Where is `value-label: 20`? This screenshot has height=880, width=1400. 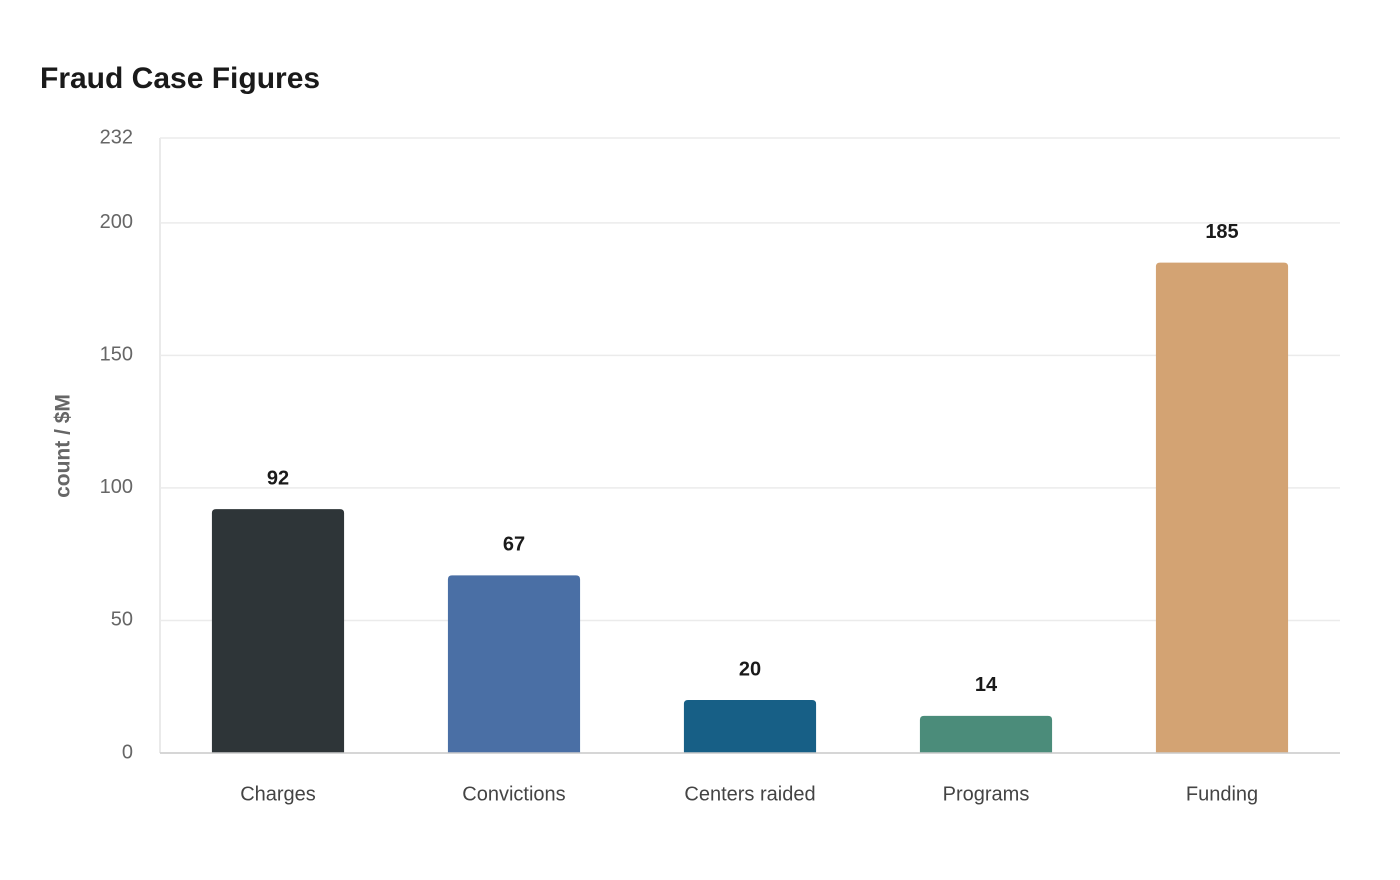
value-label: 20 is located at coordinates (750, 669).